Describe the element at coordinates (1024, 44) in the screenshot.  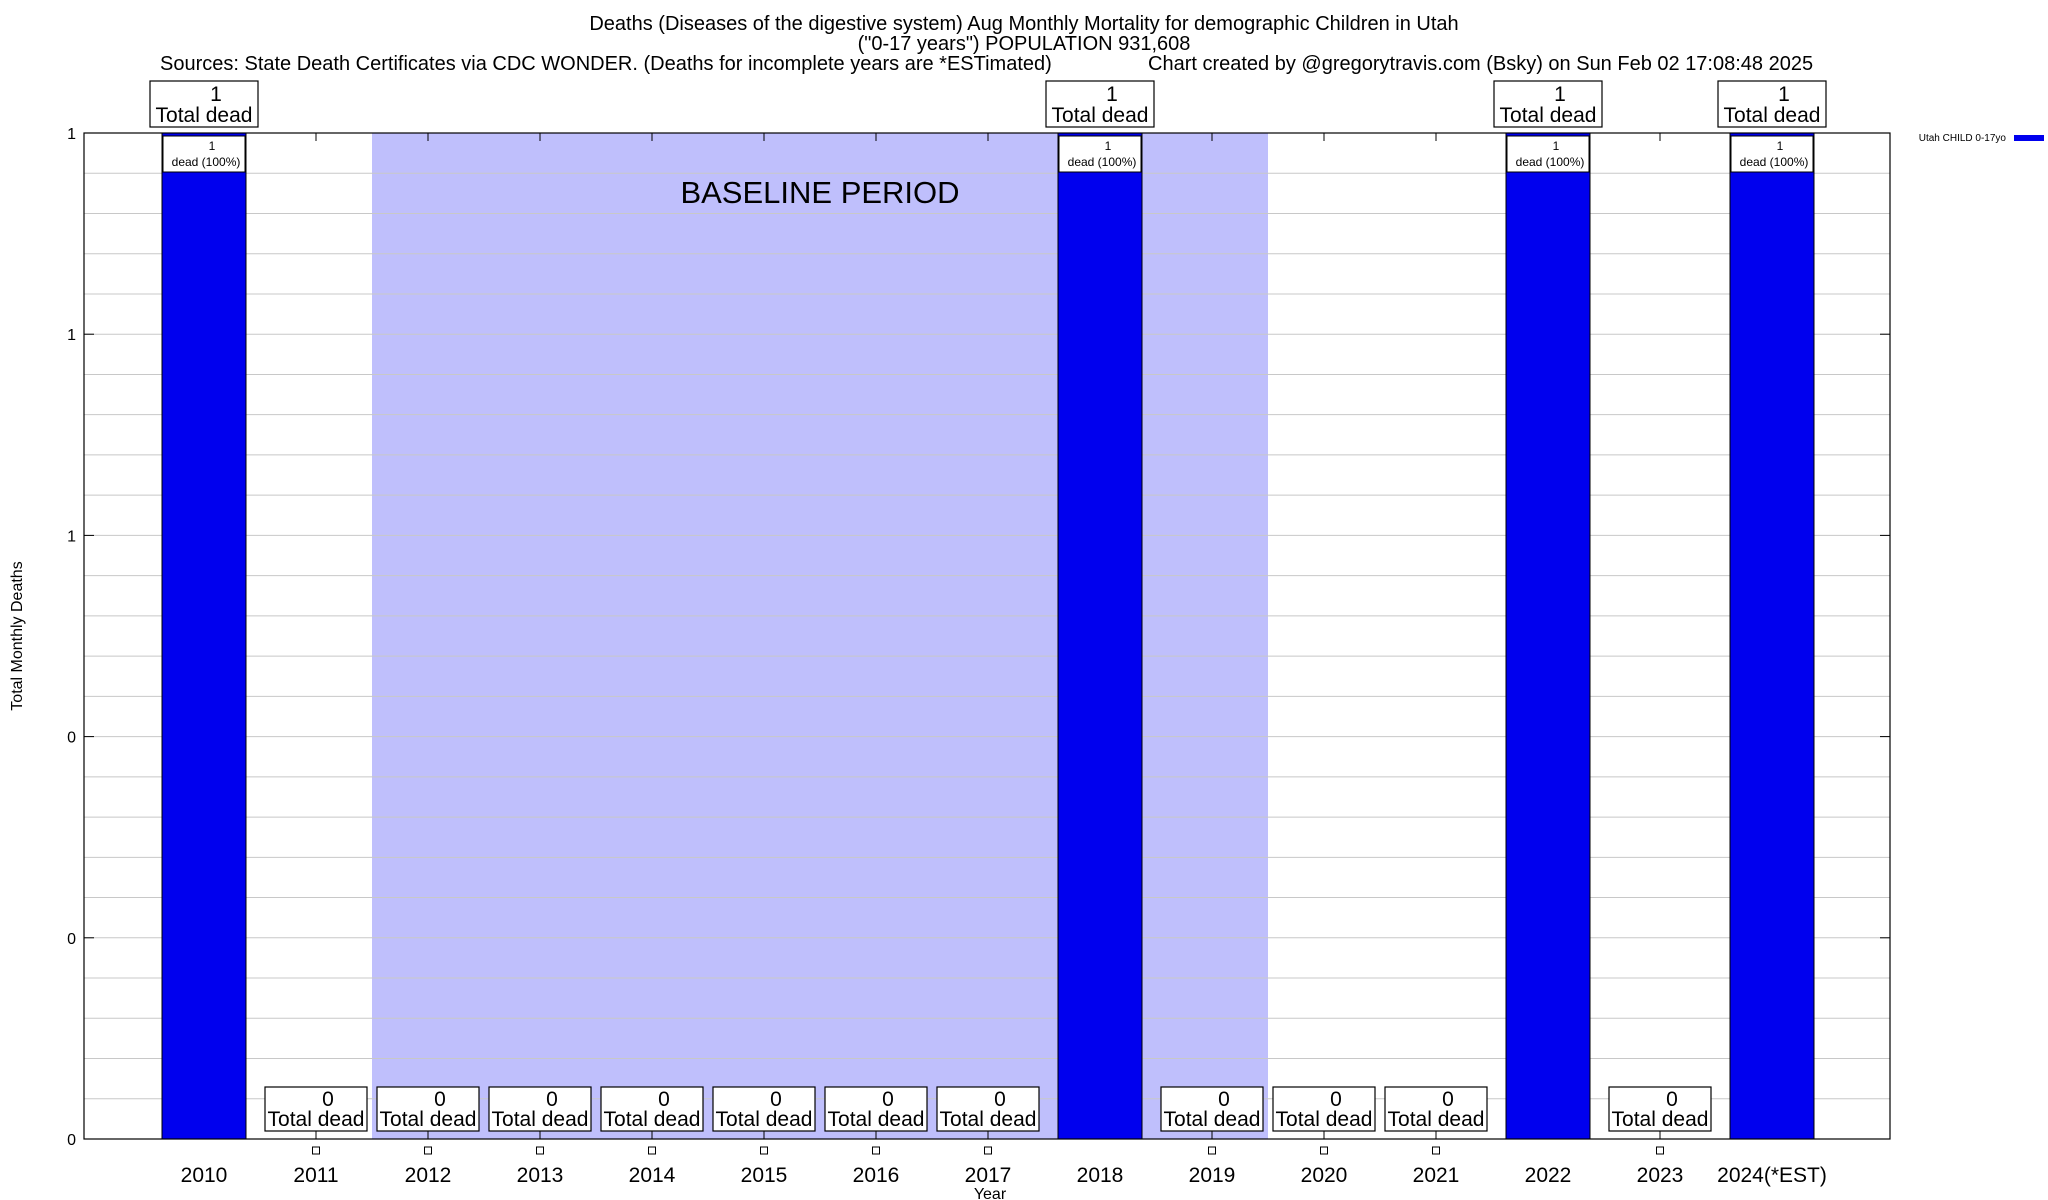
I see `chart-subtitle: ("0-17 years") POPULATION 931,608` at that location.